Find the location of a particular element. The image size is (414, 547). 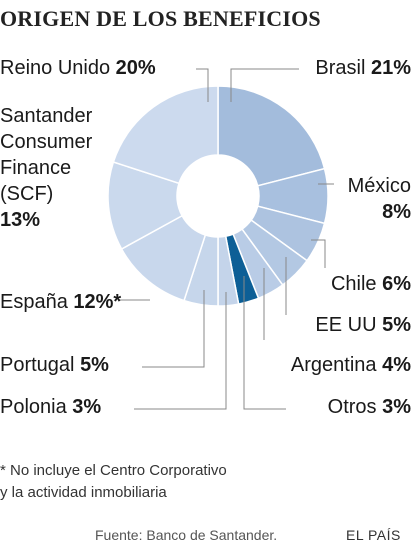

label-chile: Chile 6% is located at coordinates (371, 284).